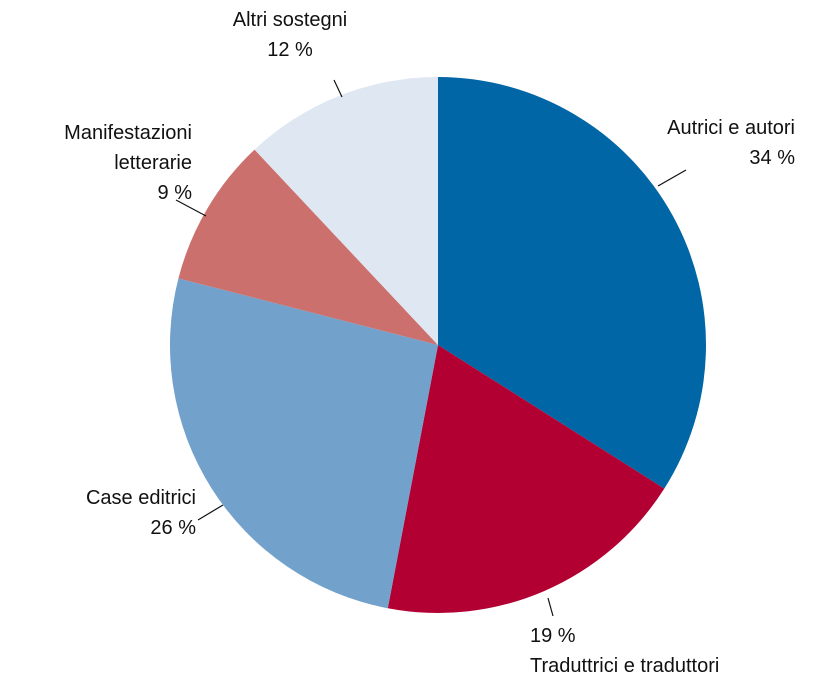 This screenshot has width=822, height=681. Describe the element at coordinates (553, 636) in the screenshot. I see `value-label: 19 %` at that location.